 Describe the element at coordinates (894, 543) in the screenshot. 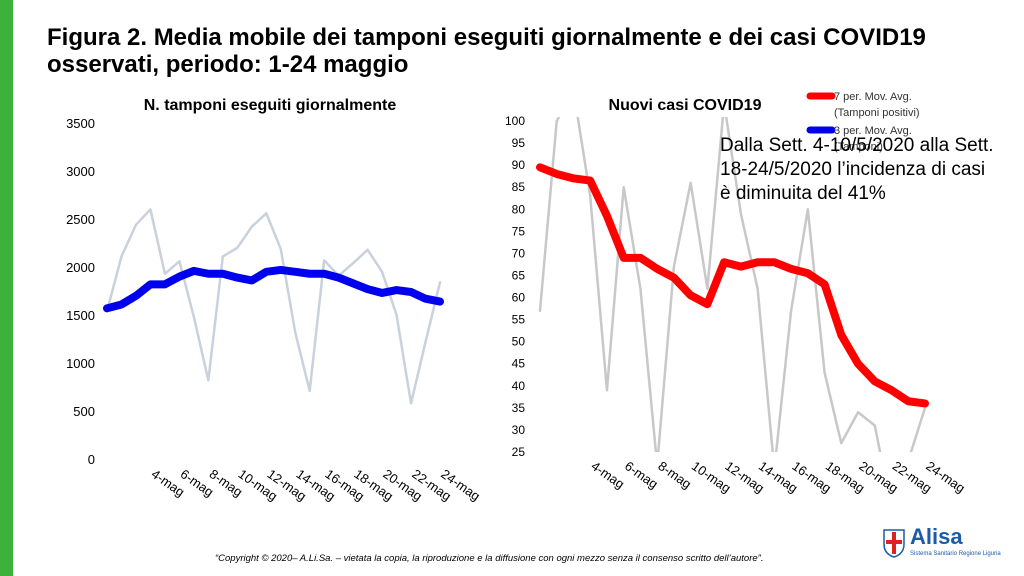

I see `region-shield-icon` at that location.